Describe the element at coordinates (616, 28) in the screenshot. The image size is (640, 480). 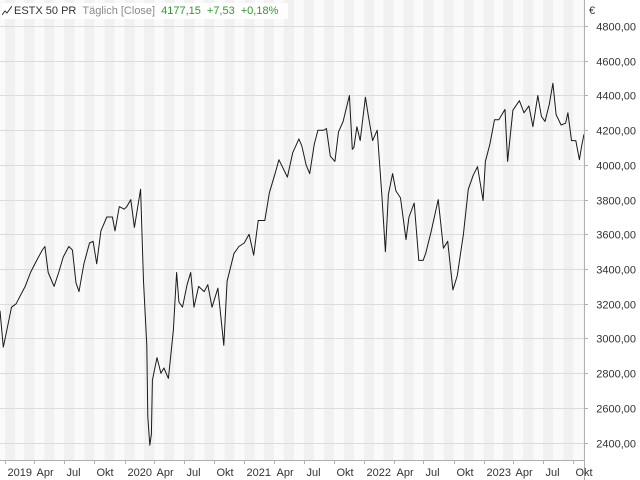
I see `y-tick-label: 4800,00` at that location.